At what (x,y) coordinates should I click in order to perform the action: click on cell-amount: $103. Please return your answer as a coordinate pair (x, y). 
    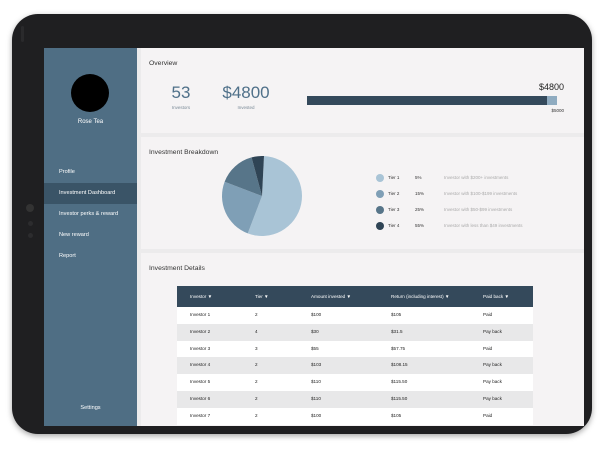
    Looking at the image, I should click on (316, 365).